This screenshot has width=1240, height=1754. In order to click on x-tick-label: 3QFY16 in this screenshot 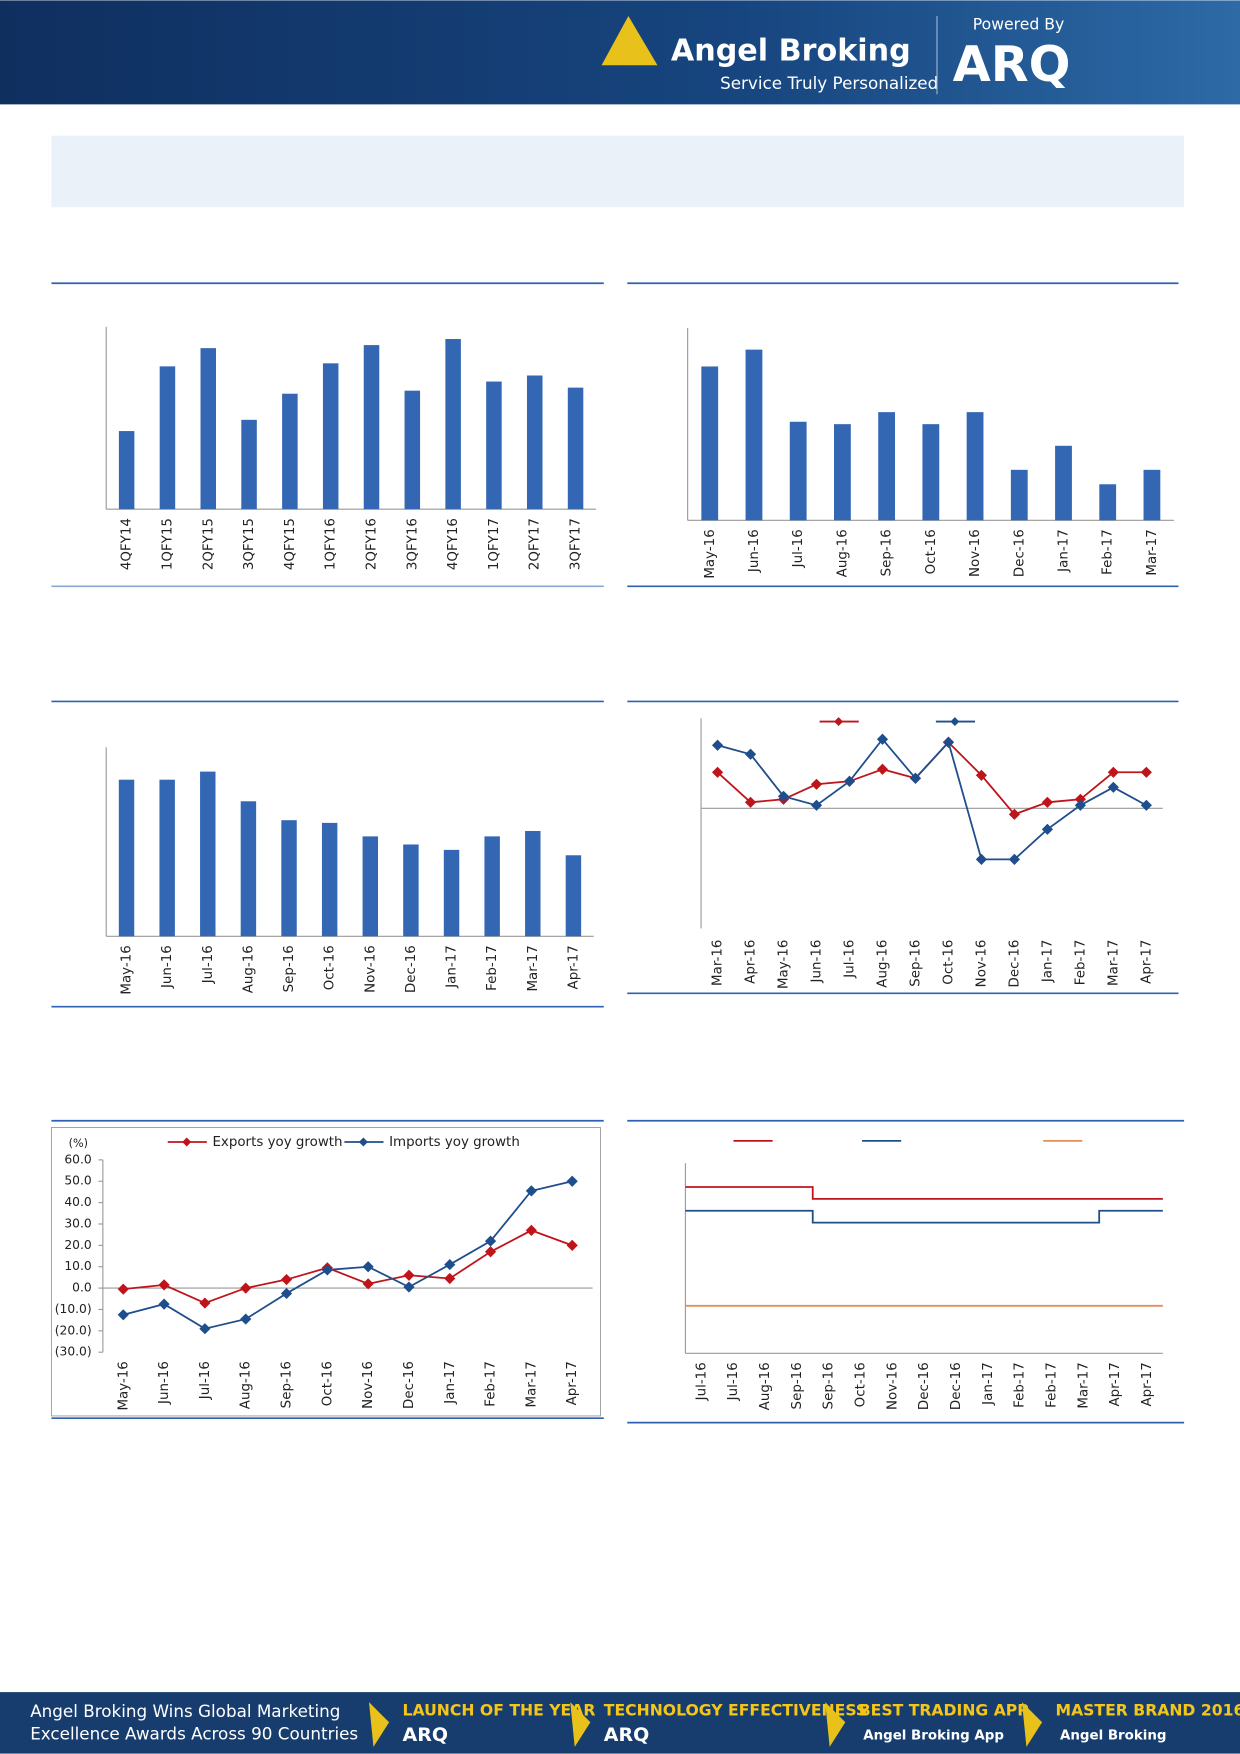, I will do `click(412, 544)`.